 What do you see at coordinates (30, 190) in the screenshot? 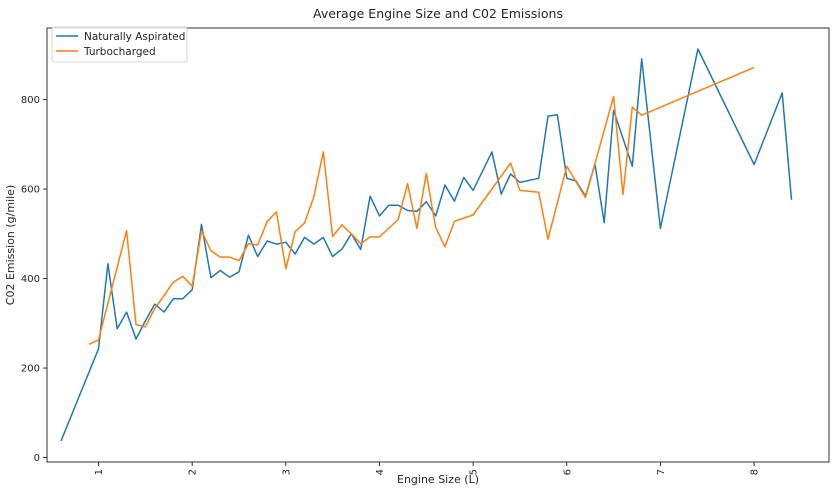
I see `y-tick-label: 600` at bounding box center [30, 190].